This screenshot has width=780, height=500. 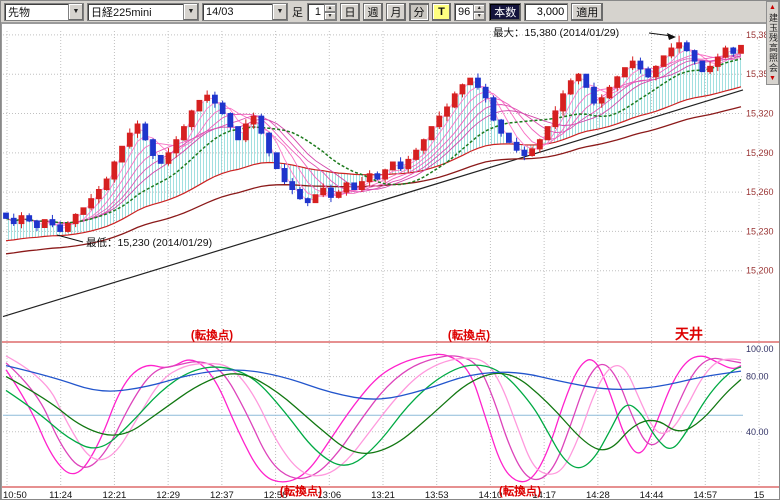 I want to click on svg-text: 15,260, so click(x=760, y=192).